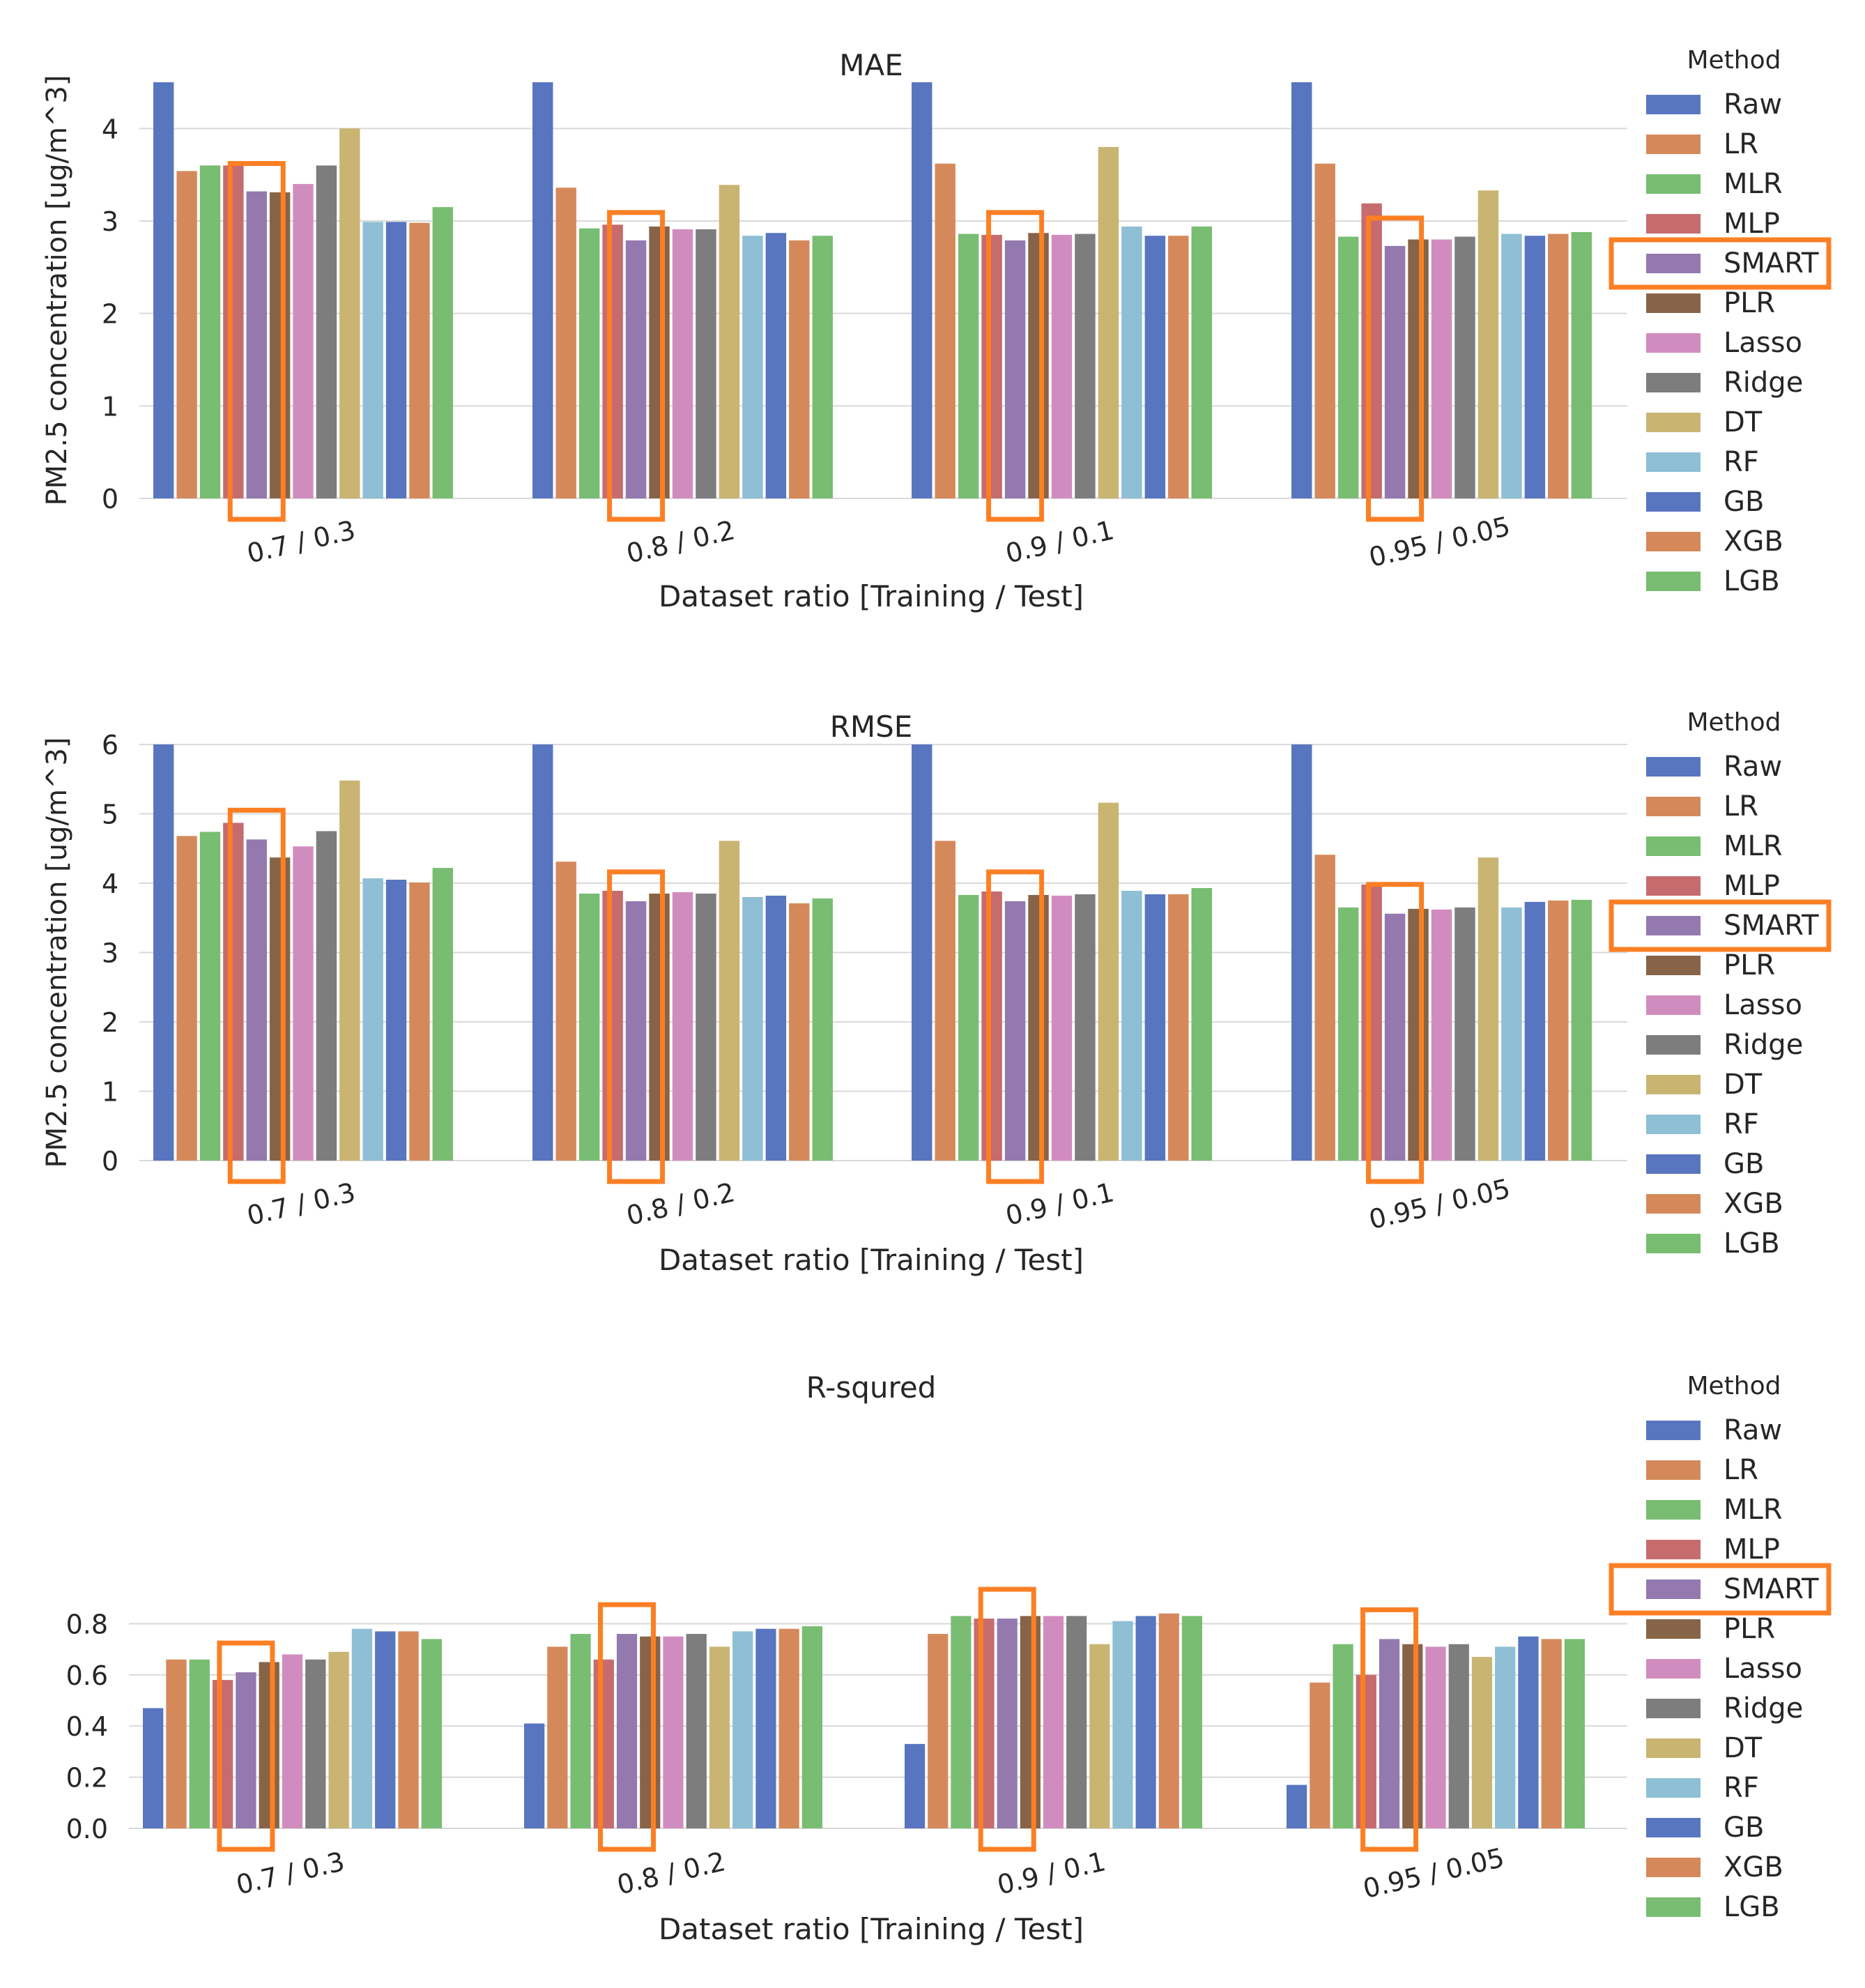 Image resolution: width=1865 pixels, height=1988 pixels. Describe the element at coordinates (1752, 1244) in the screenshot. I see `legend-label: LGB` at that location.